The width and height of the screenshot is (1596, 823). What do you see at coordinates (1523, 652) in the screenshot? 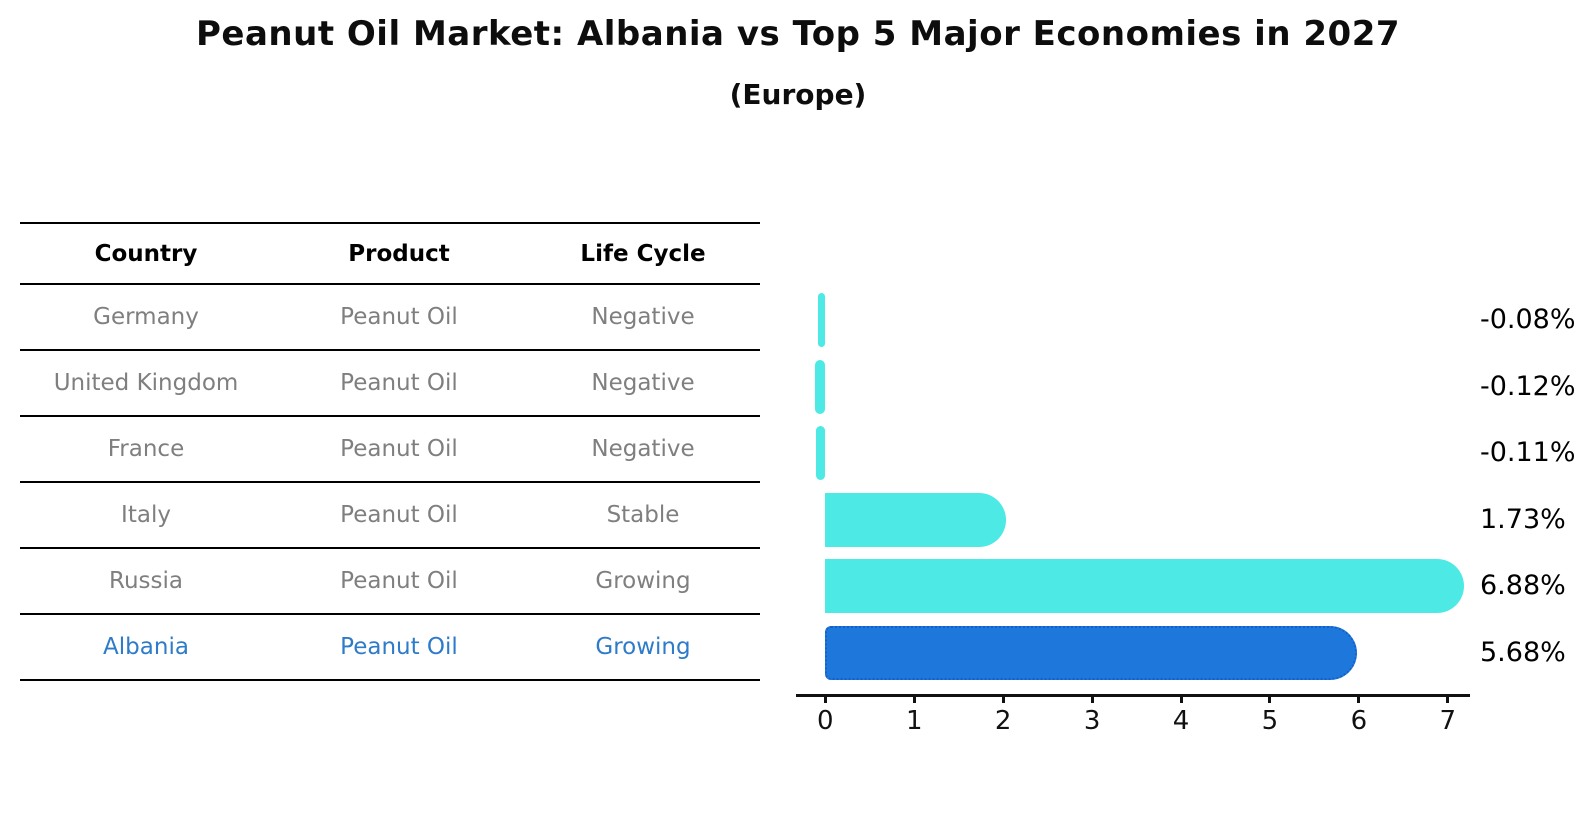
I see `value-label-albania: 5.68%` at bounding box center [1523, 652].